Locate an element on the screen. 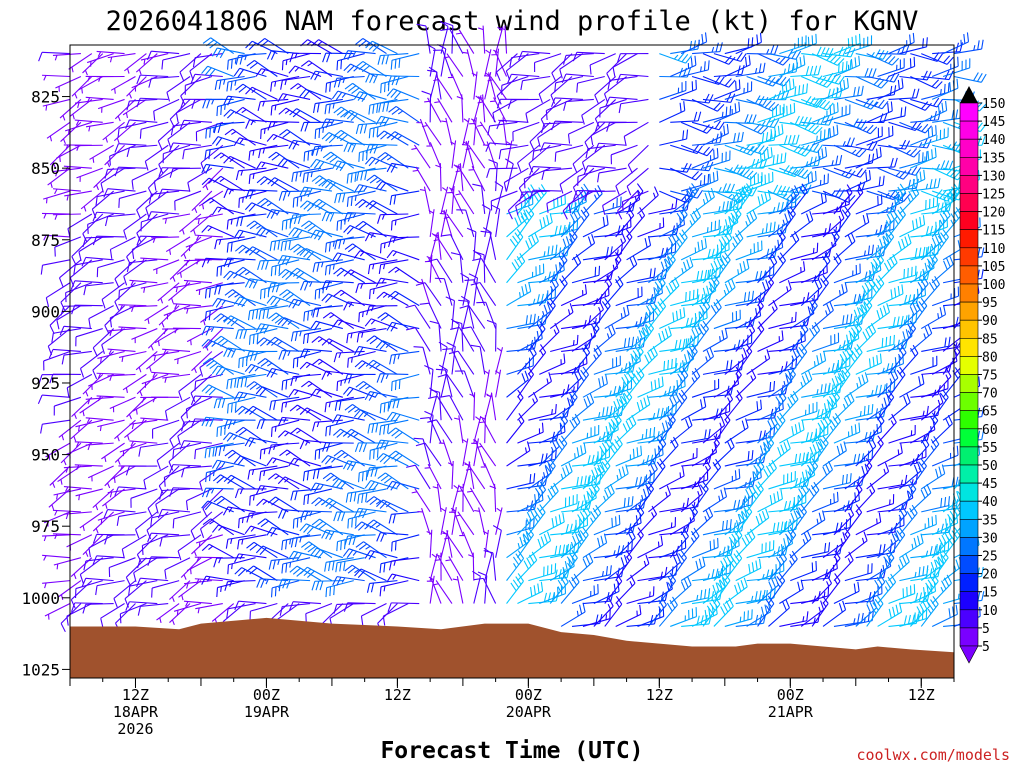 Image resolution: width=1024 pixels, height=768 pixels. colorbar-label: 95 is located at coordinates (990, 303).